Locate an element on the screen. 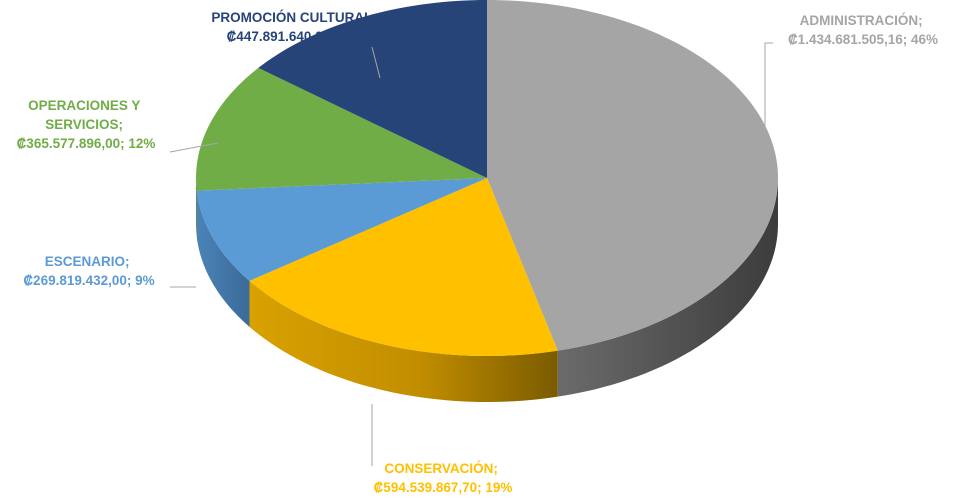 The width and height of the screenshot is (954, 499). label-escenario: ESCENARIO; ₡269.819.432,00; 9% is located at coordinates (88, 271).